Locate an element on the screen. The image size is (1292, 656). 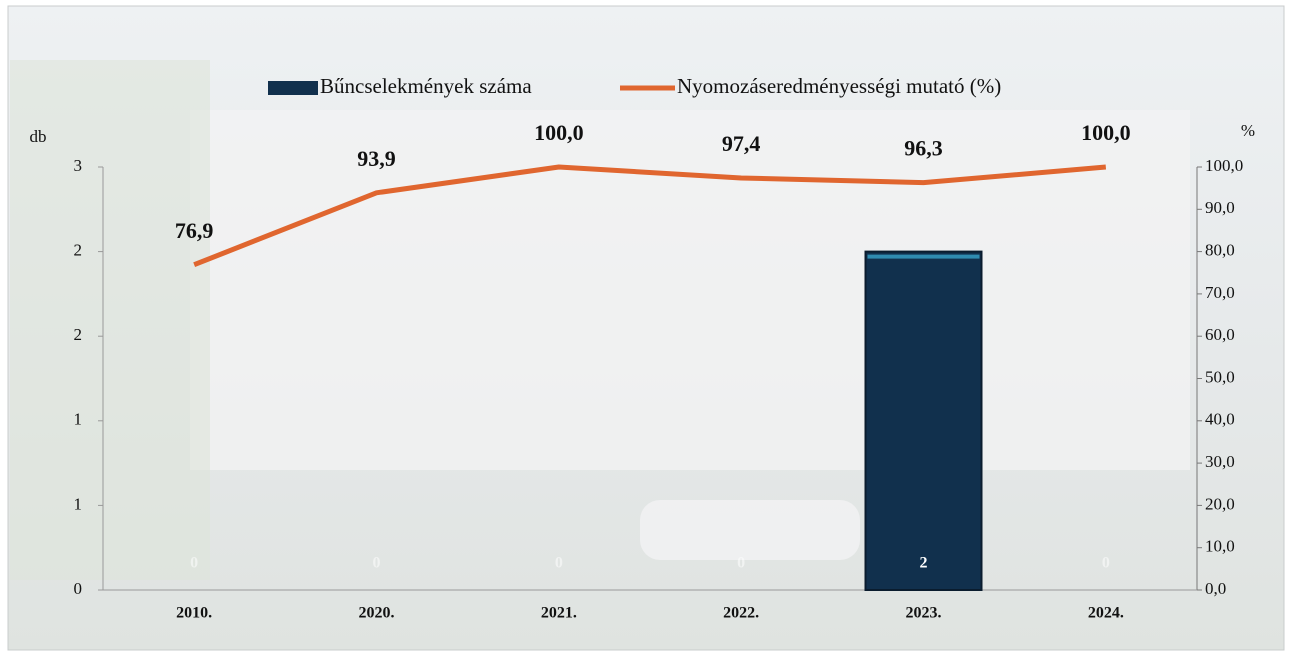
data-label: 97,4 is located at coordinates (741, 143).